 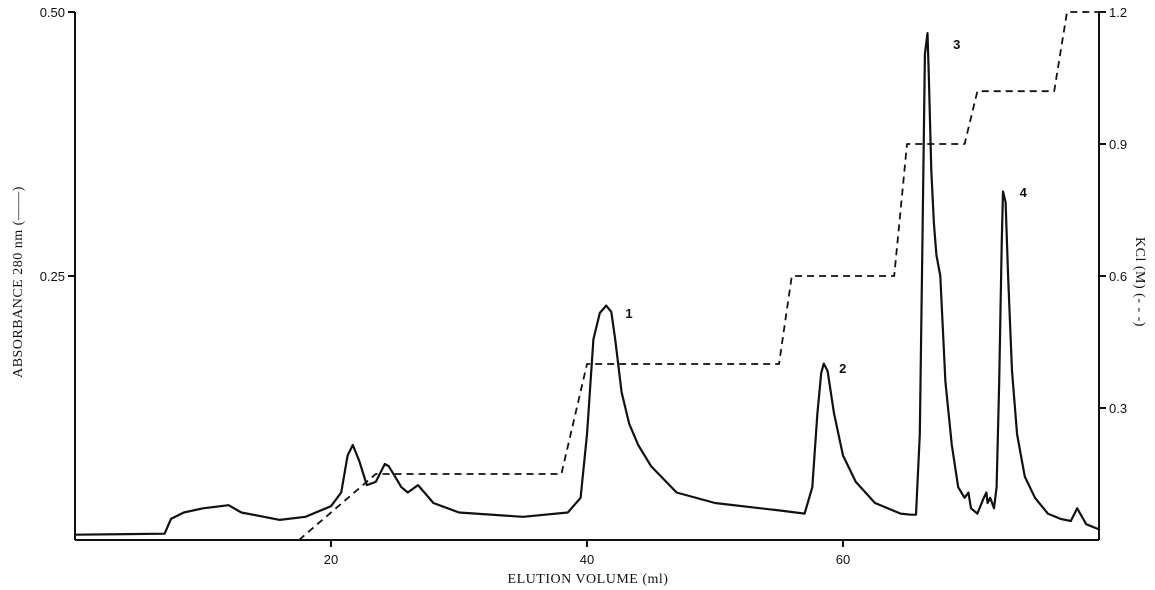 I want to click on peak-label: 3, so click(x=956, y=44).